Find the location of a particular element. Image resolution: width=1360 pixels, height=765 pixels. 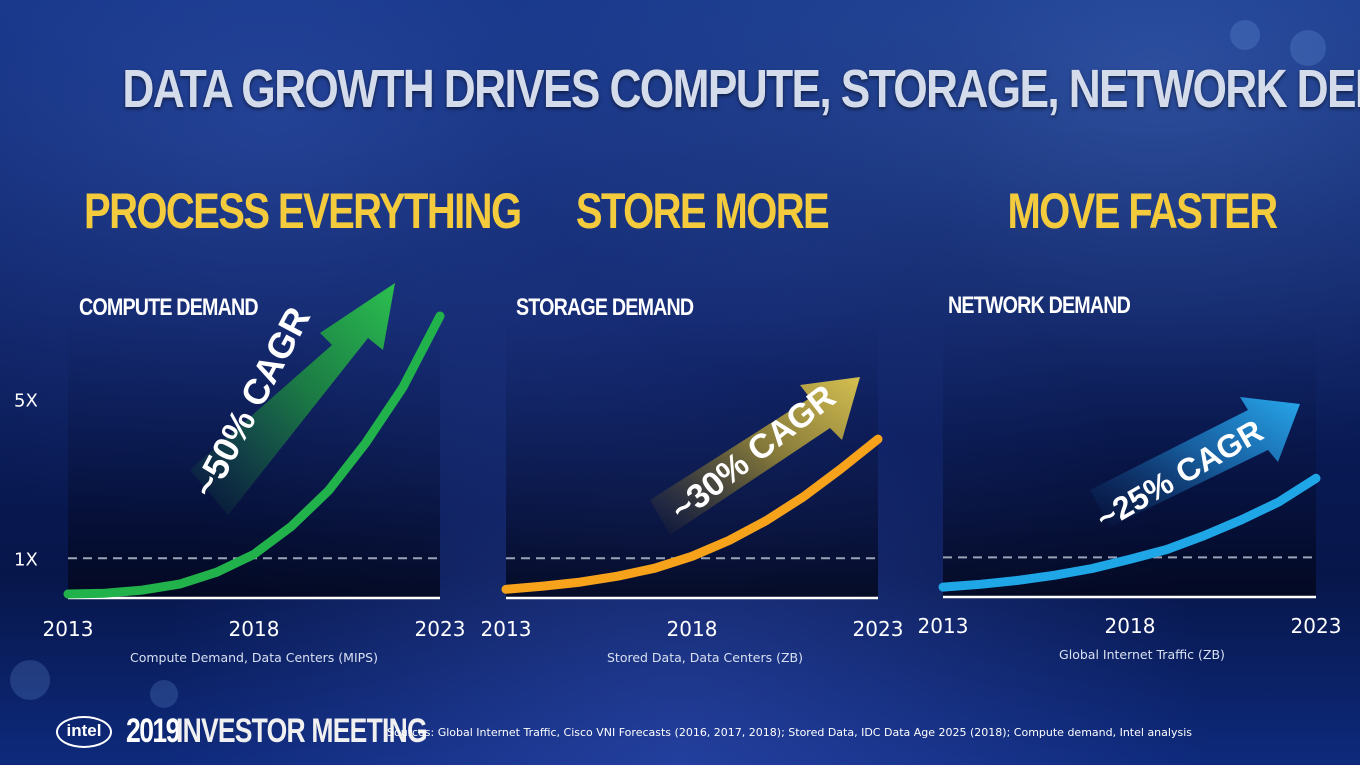

storage-caption: Stored Data, Data Centers (ZB) is located at coordinates (705, 657).